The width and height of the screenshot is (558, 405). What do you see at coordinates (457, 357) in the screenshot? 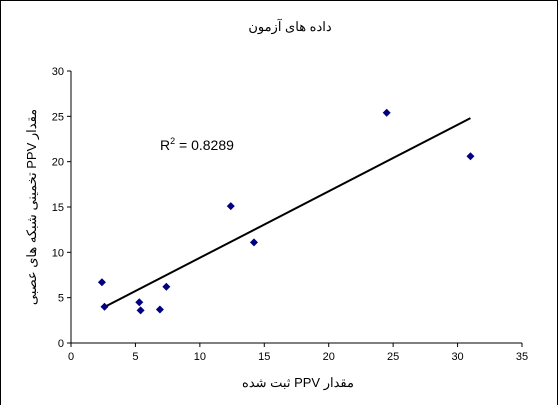
I see `x-tick-label: 30` at bounding box center [457, 357].